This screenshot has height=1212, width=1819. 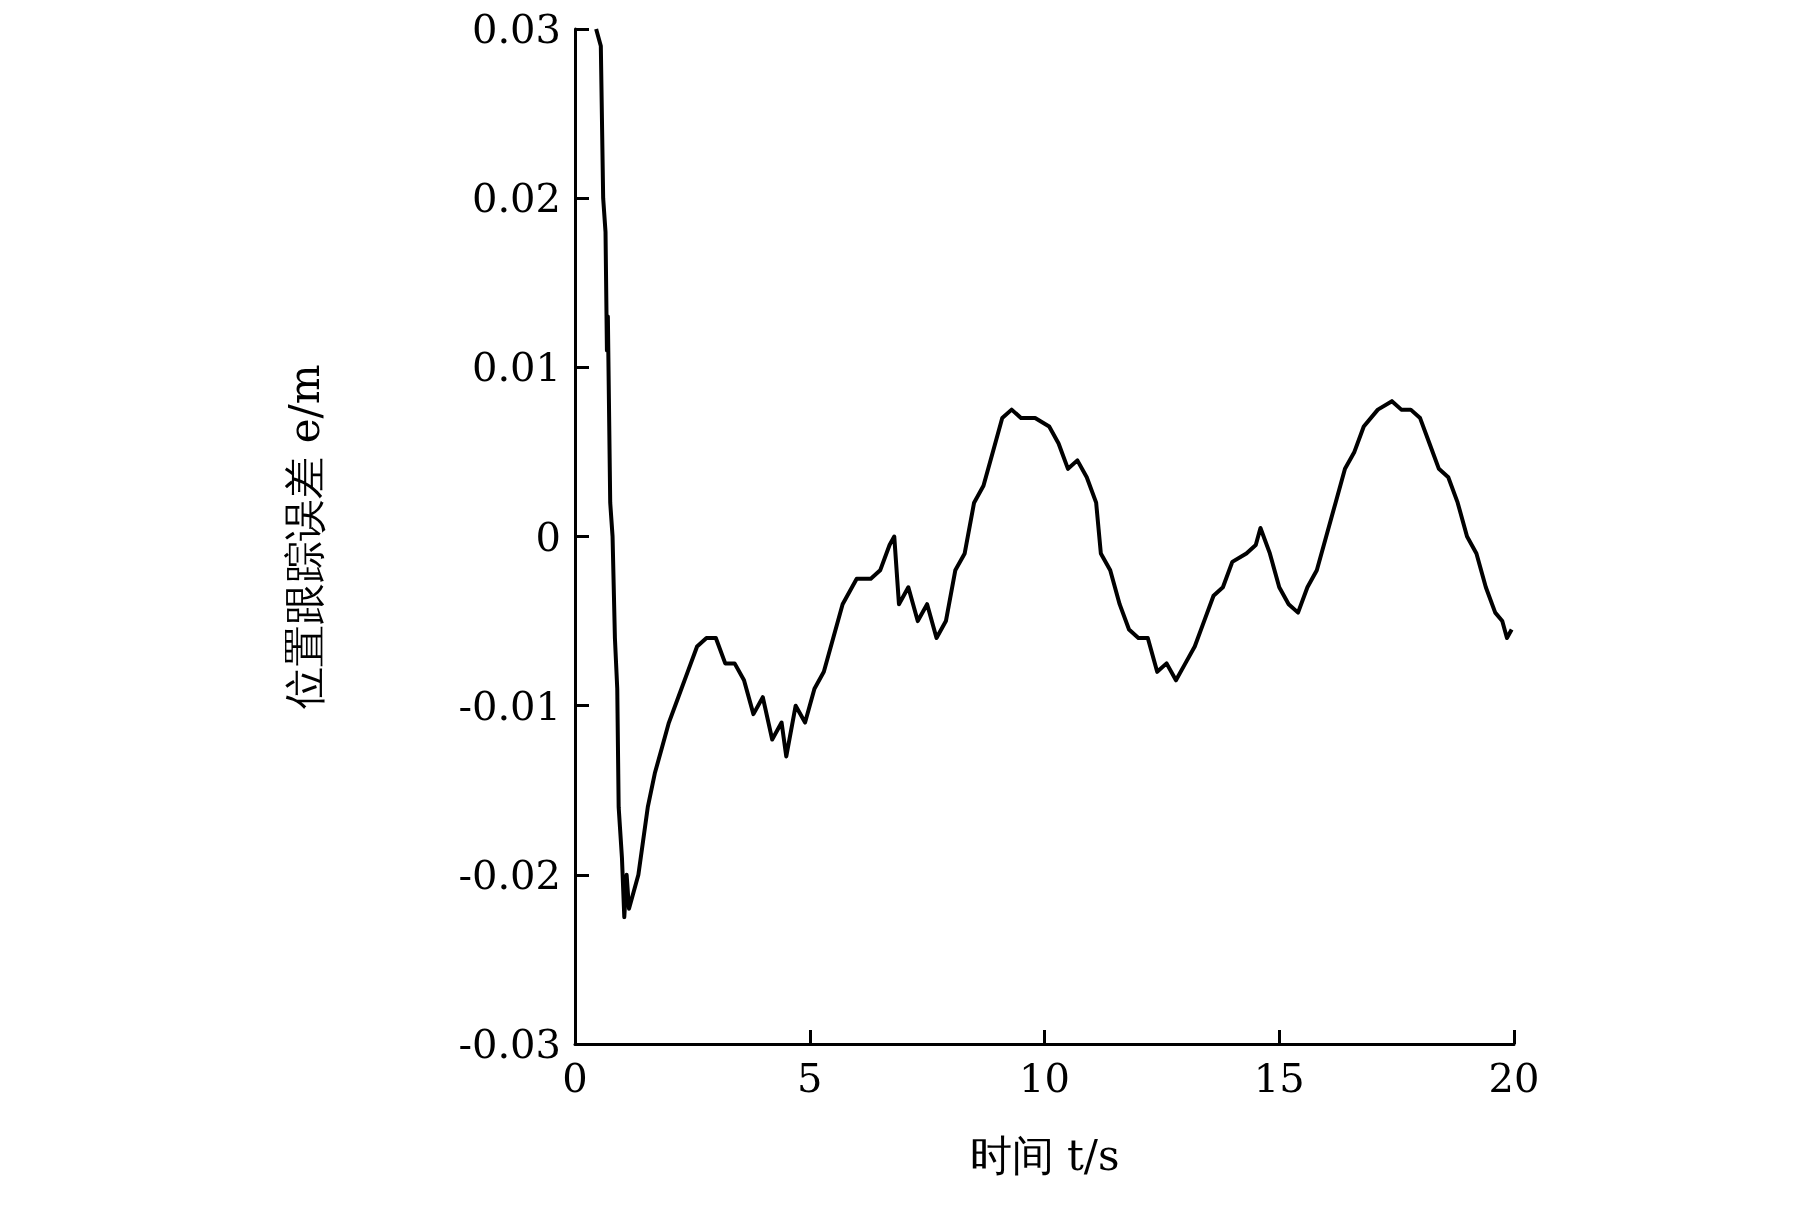 What do you see at coordinates (509, 874) in the screenshot?
I see `y-tick-label: -0.02` at bounding box center [509, 874].